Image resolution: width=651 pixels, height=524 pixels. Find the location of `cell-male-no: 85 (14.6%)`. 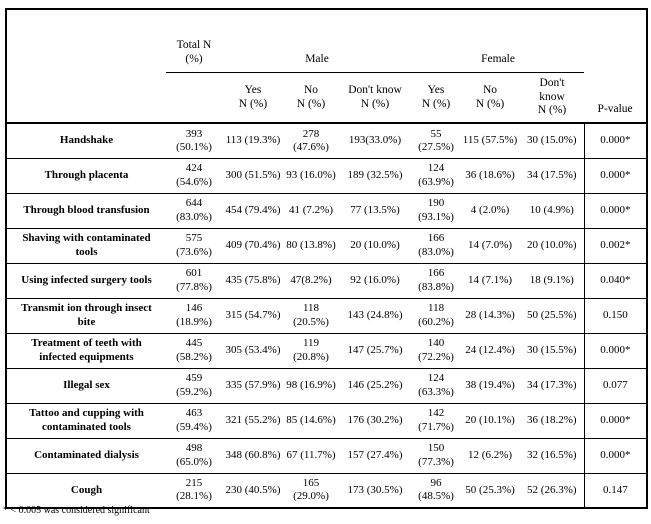

cell-male-no: 85 (14.6%) is located at coordinates (311, 420).